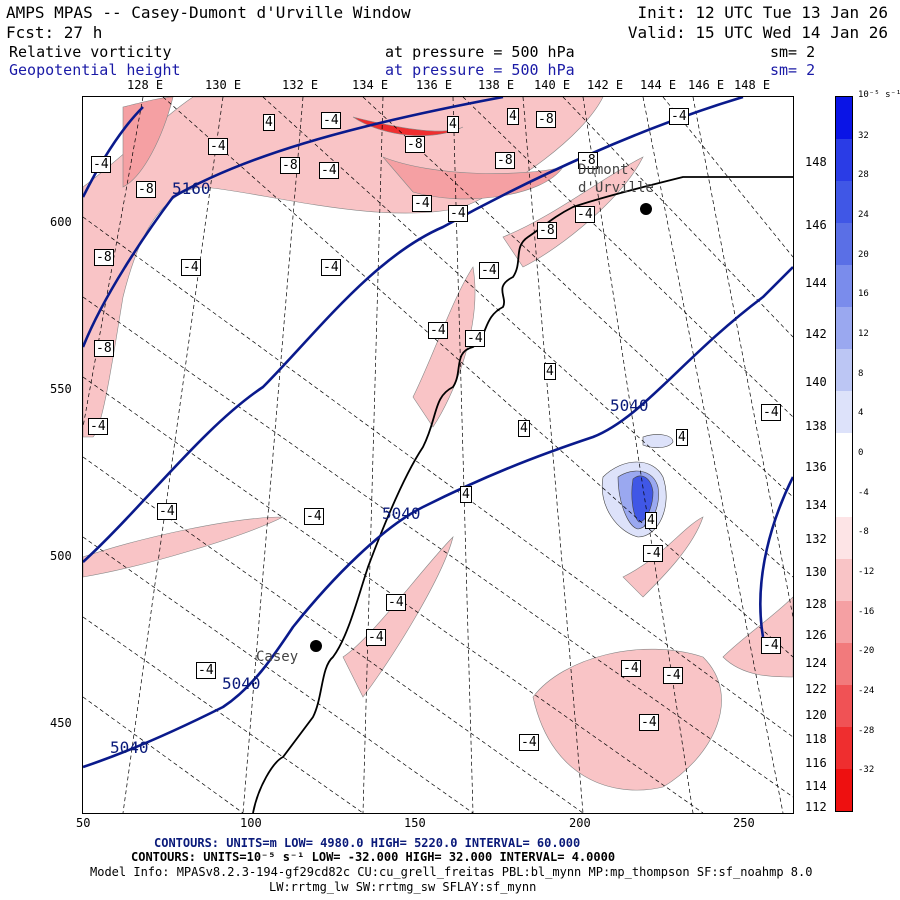 Image resolution: width=900 pixels, height=900 pixels. I want to click on right-lon-label: 146 E, so click(823, 225).